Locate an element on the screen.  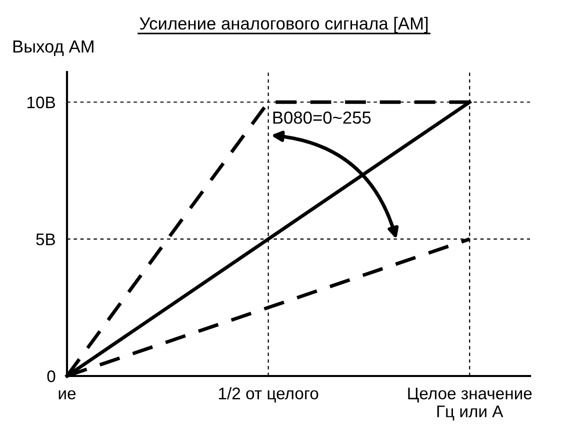
x-tick-label: ие is located at coordinates (67, 395).